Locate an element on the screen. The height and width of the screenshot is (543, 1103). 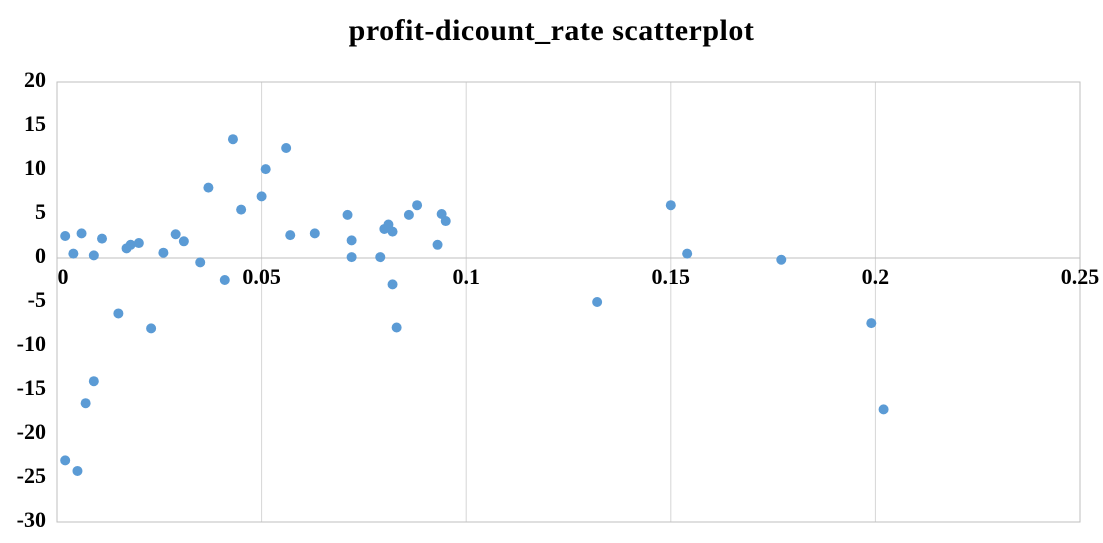
x-tick-label: 0.15 is located at coordinates (671, 276).